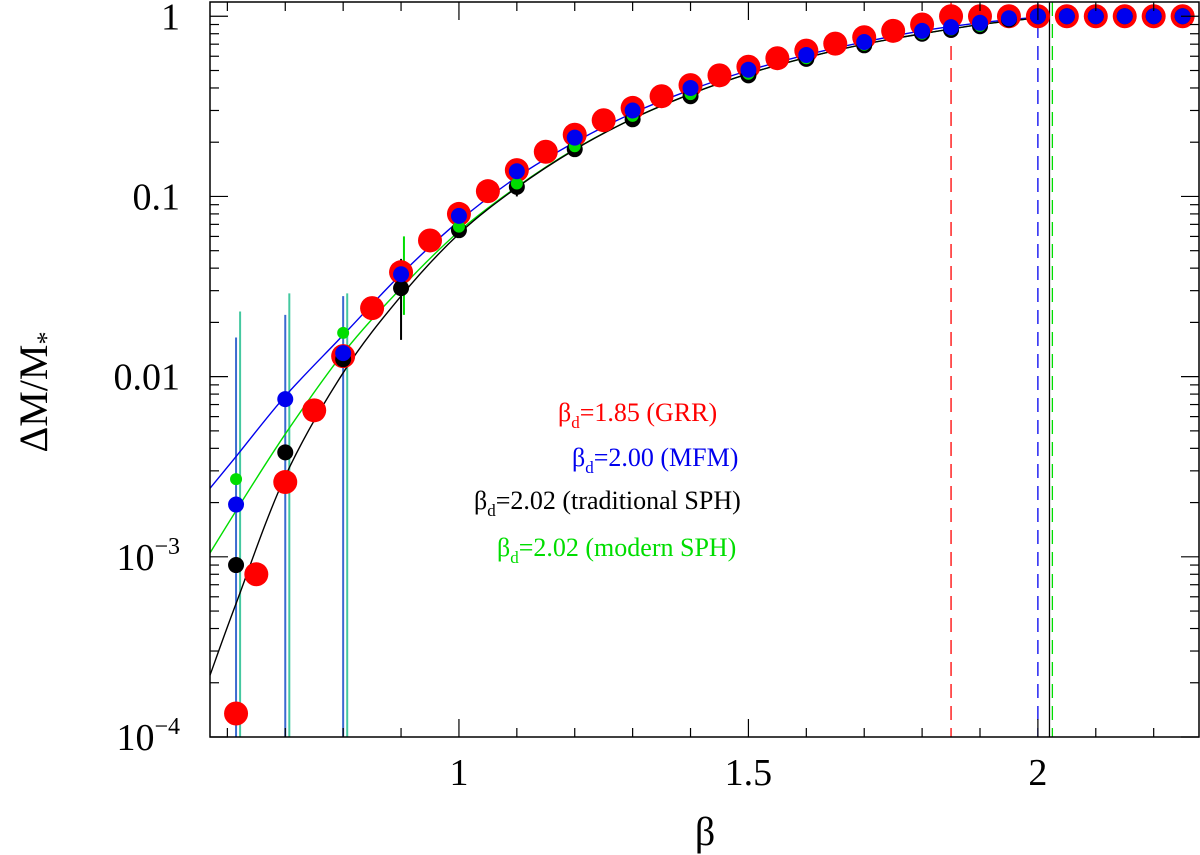 This screenshot has height=855, width=1200. I want to click on beta-d-lines, so click(1002, 369).